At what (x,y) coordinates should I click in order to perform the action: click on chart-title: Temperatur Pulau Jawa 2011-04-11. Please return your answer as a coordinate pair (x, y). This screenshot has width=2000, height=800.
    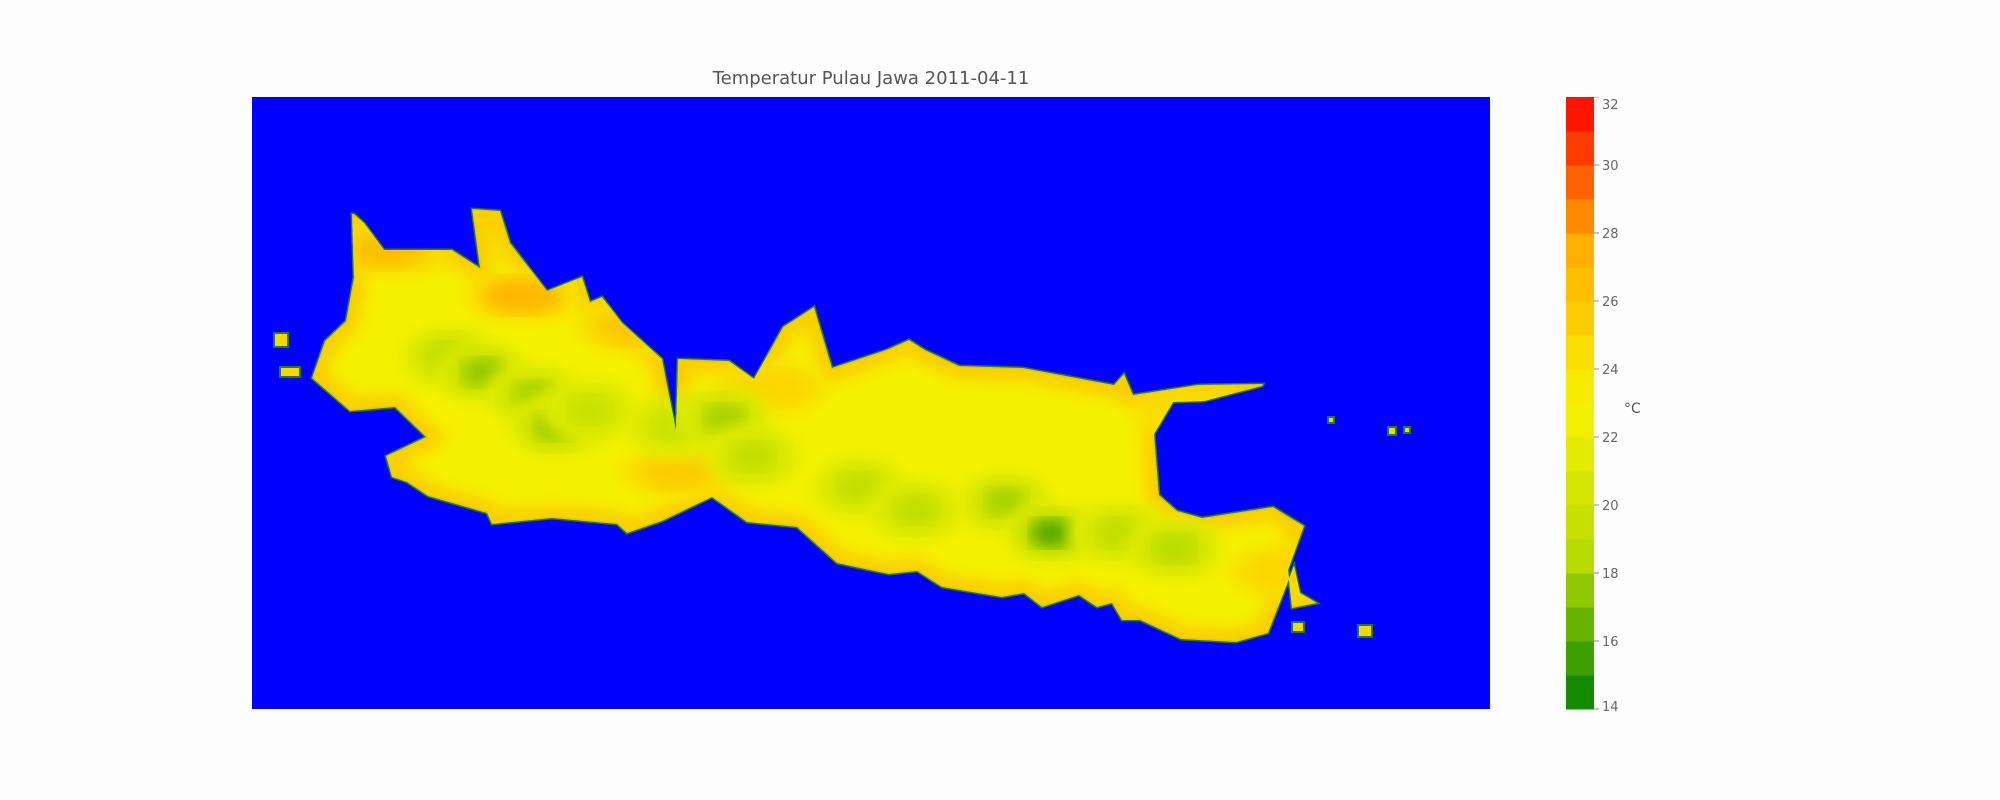
    Looking at the image, I should click on (871, 78).